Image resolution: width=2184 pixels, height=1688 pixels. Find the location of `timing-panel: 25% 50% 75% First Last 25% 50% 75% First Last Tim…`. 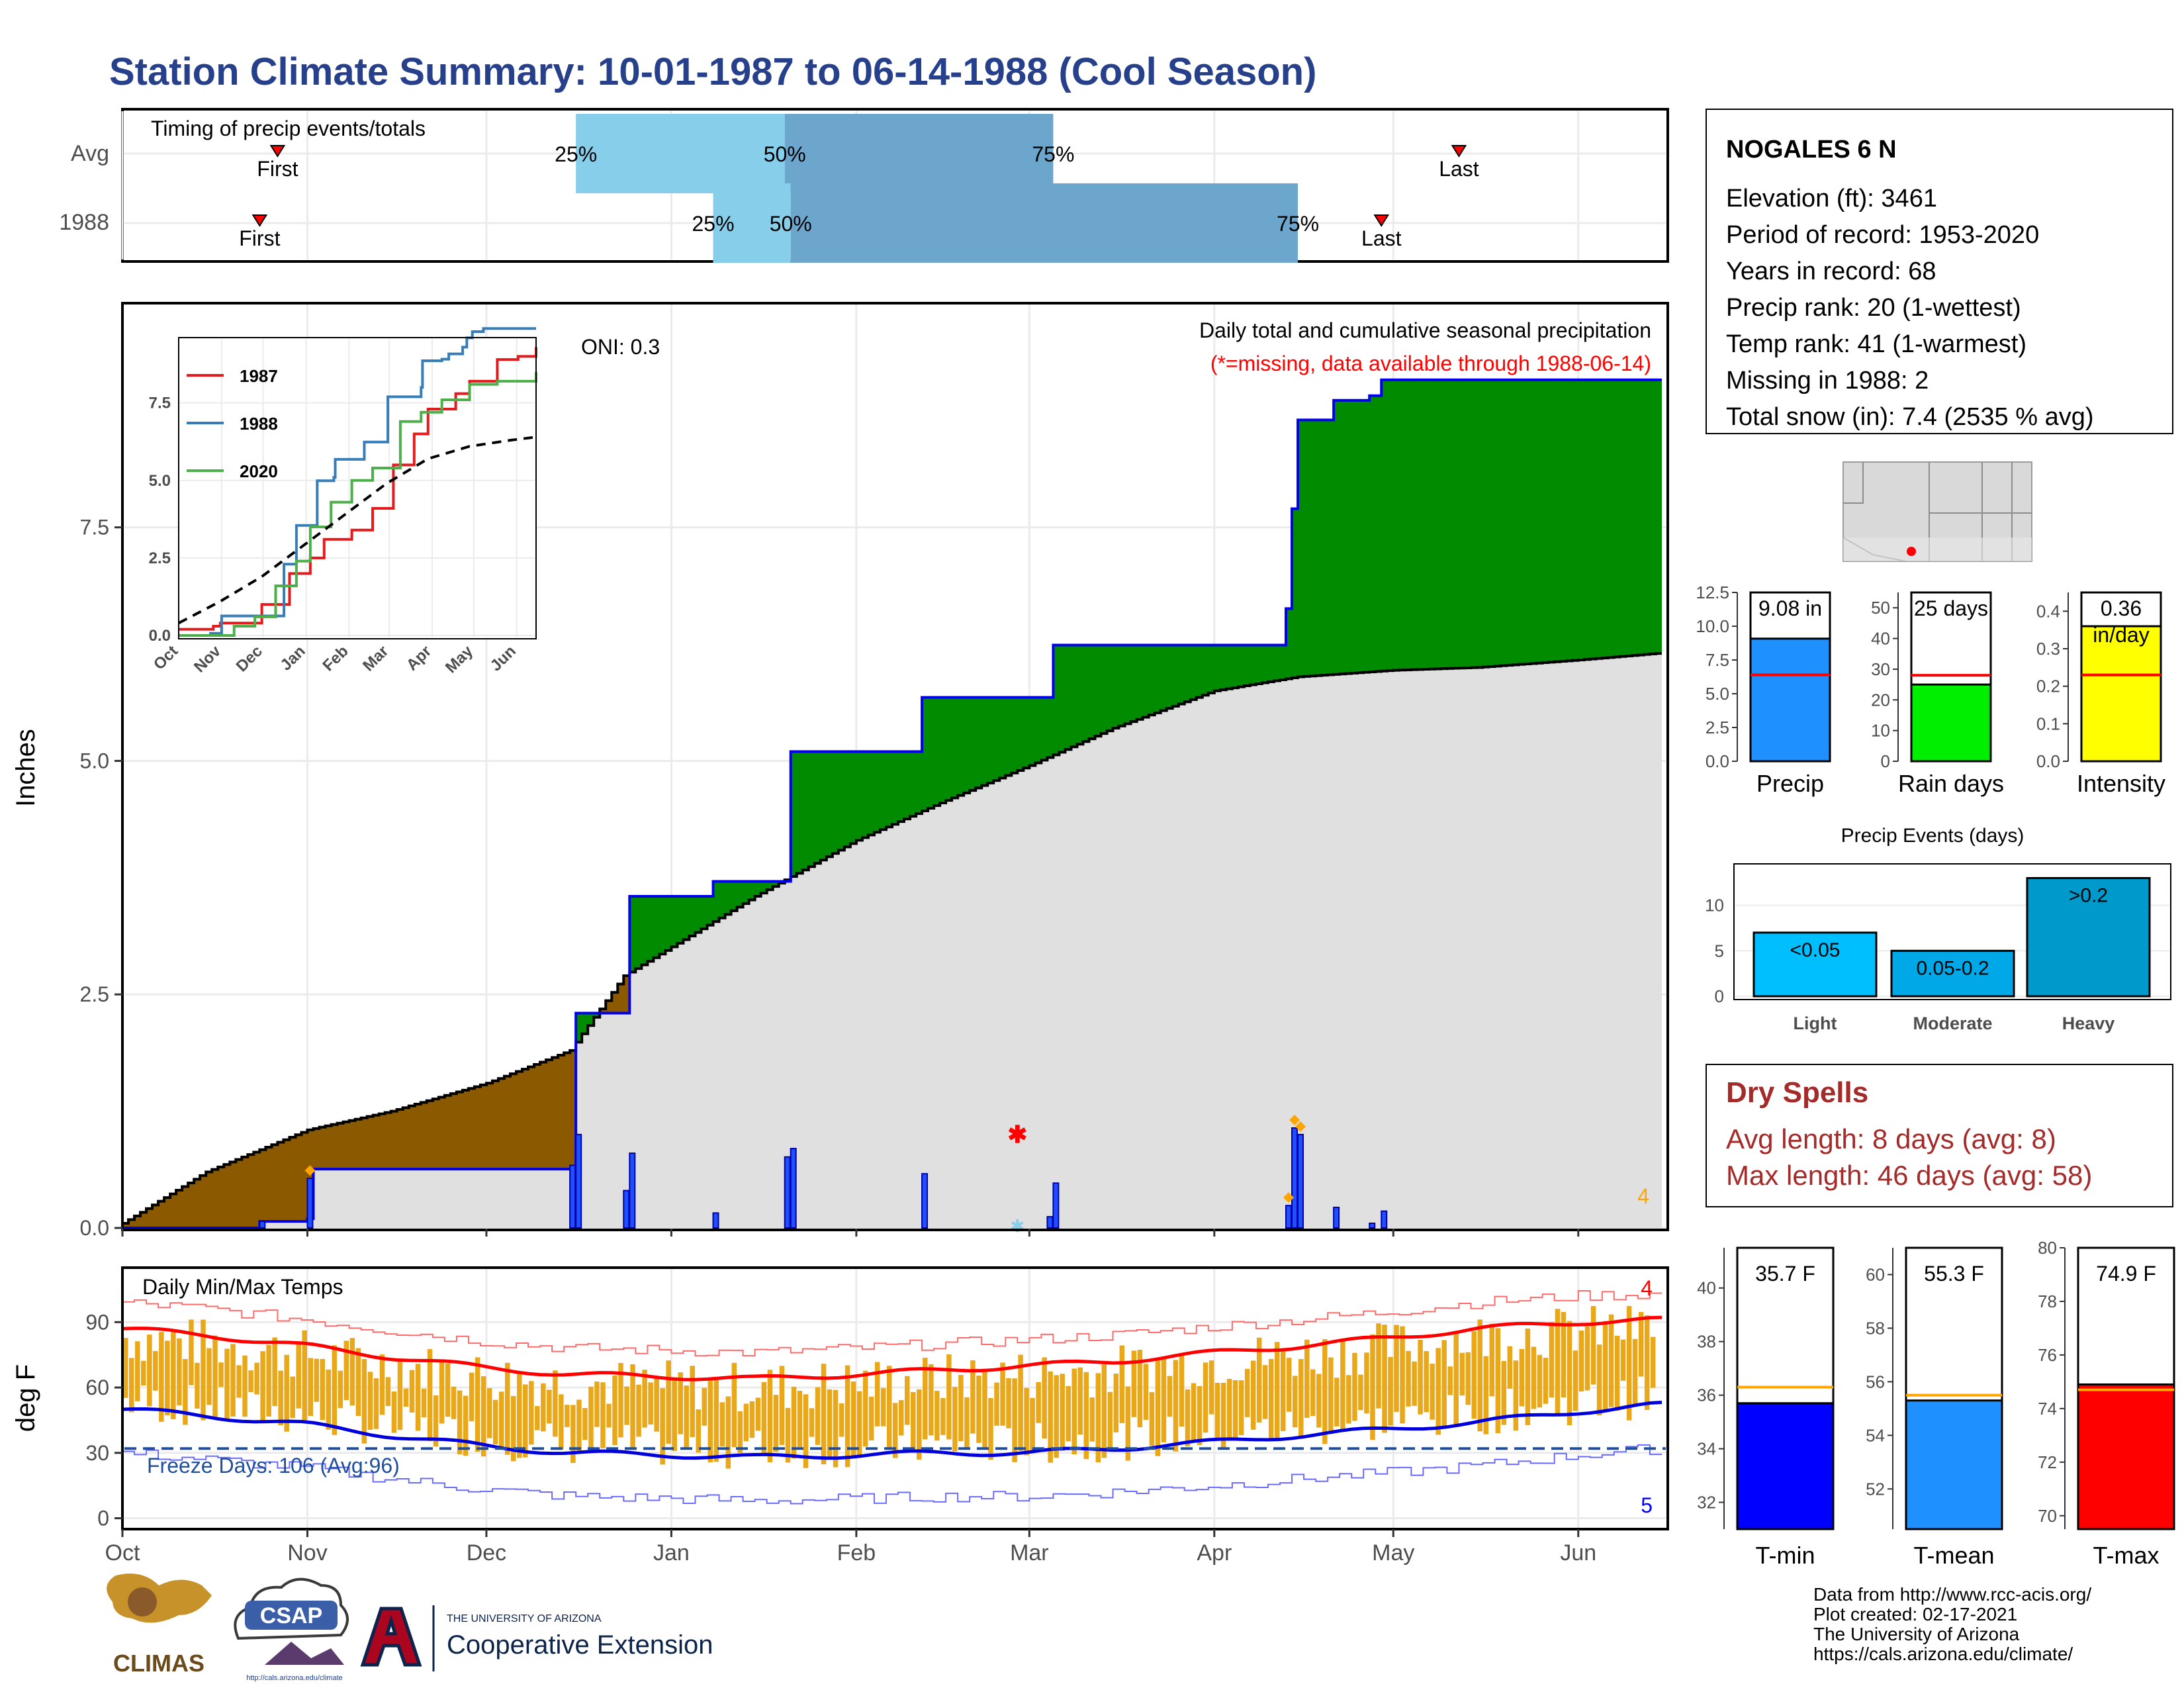

timing-panel: 25% 50% 75% First Last 25% 50% 75% First Last Tim… is located at coordinates (864, 185).